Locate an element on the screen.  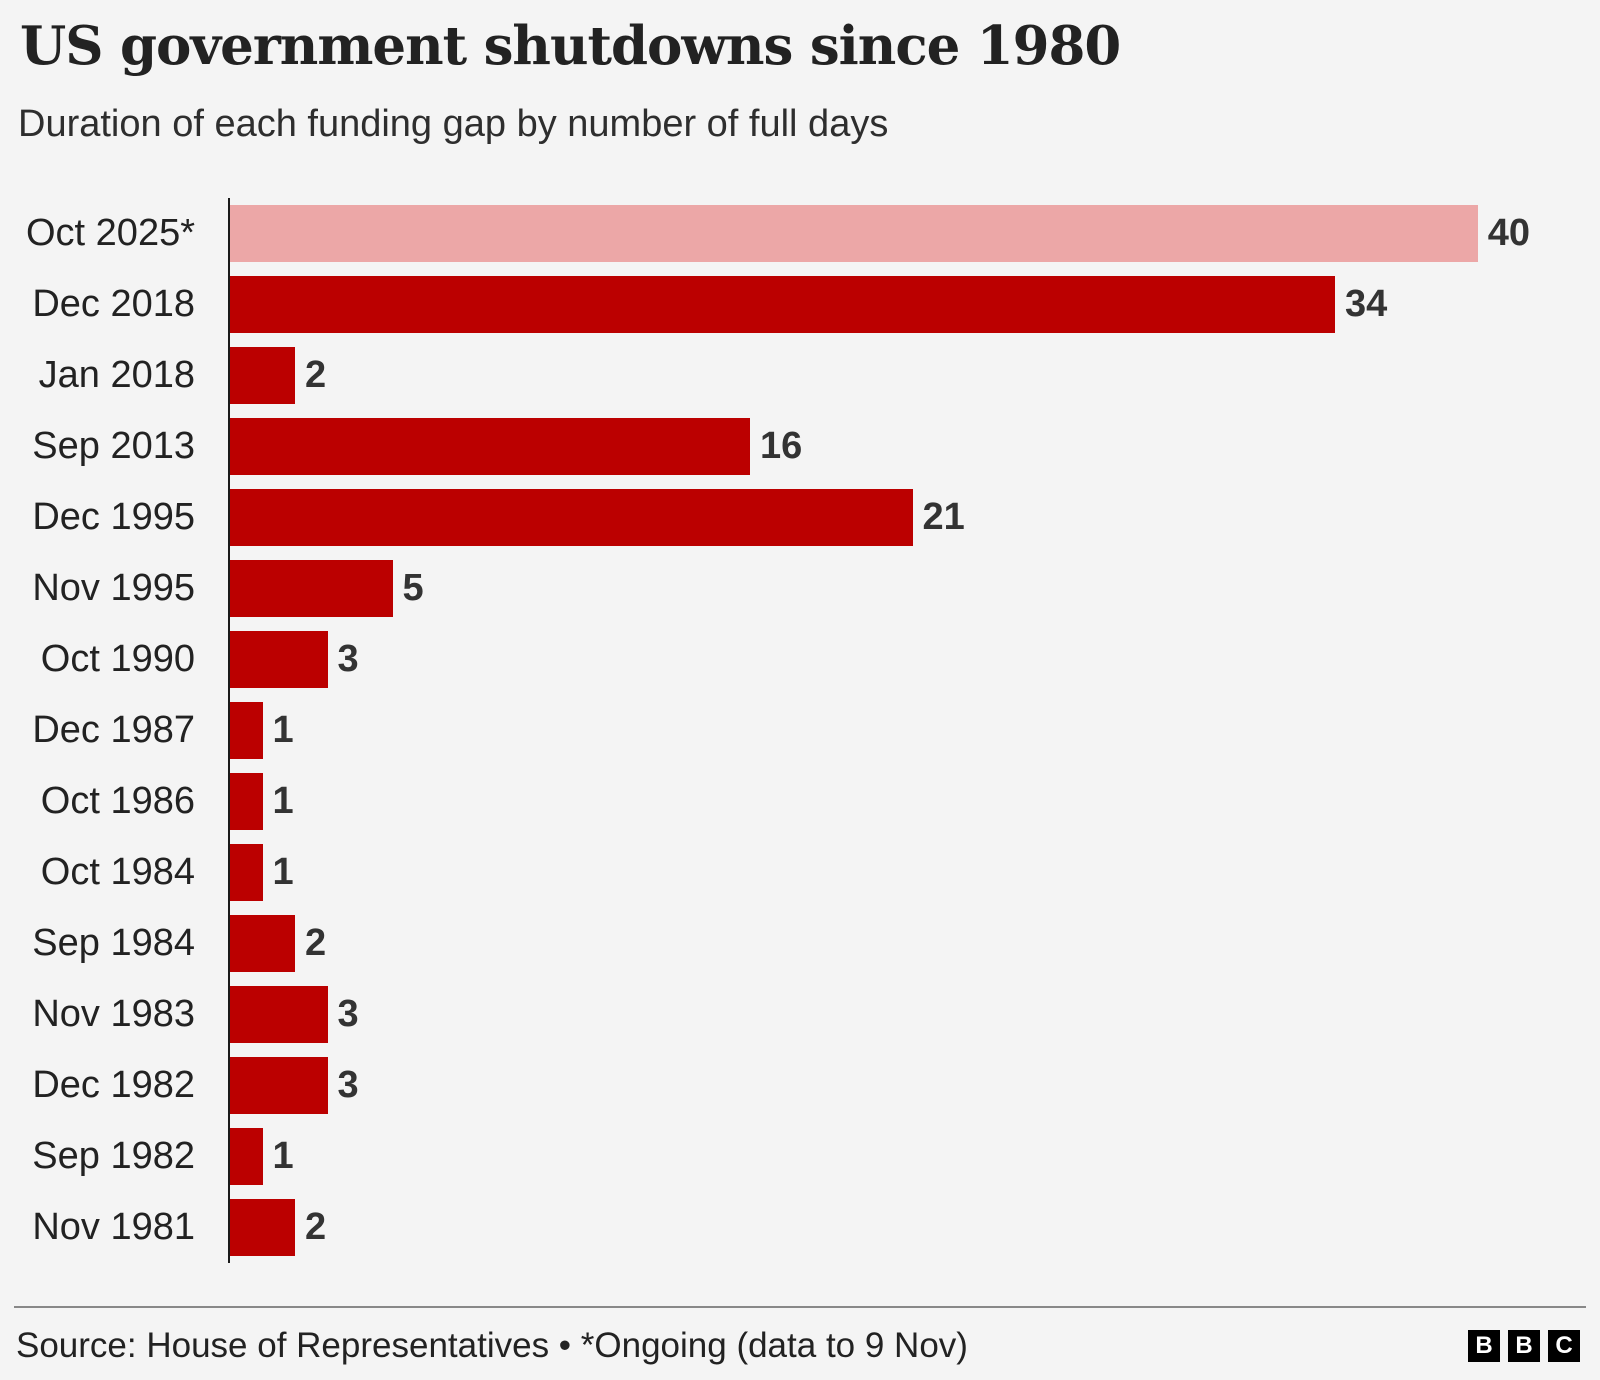
category-label: Dec 1987 is located at coordinates (113, 729).